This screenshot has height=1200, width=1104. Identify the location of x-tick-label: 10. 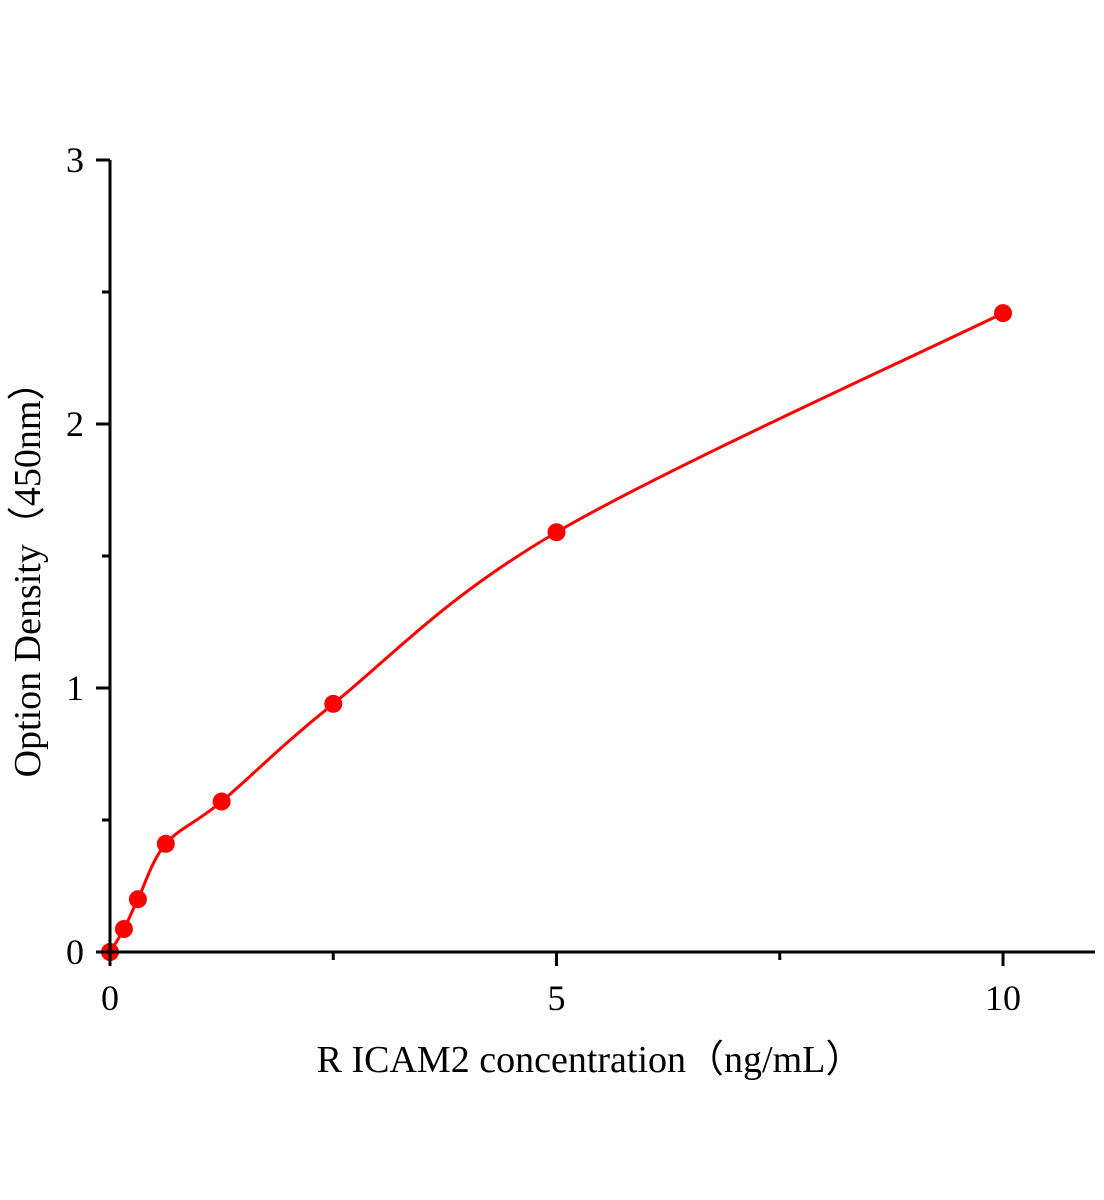
(1003, 998).